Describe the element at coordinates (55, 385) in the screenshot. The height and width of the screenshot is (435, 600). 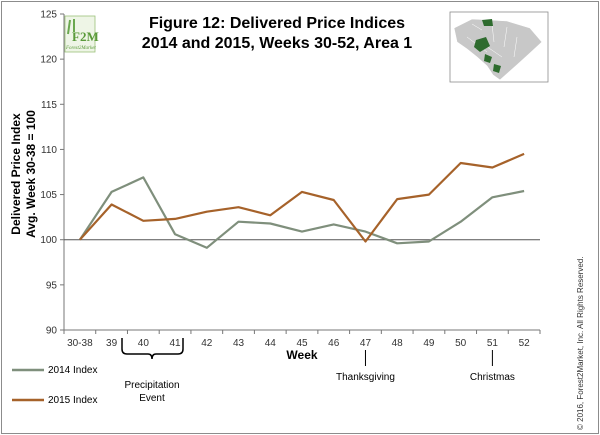
I see `legend: 2014 Index 2015 Index` at that location.